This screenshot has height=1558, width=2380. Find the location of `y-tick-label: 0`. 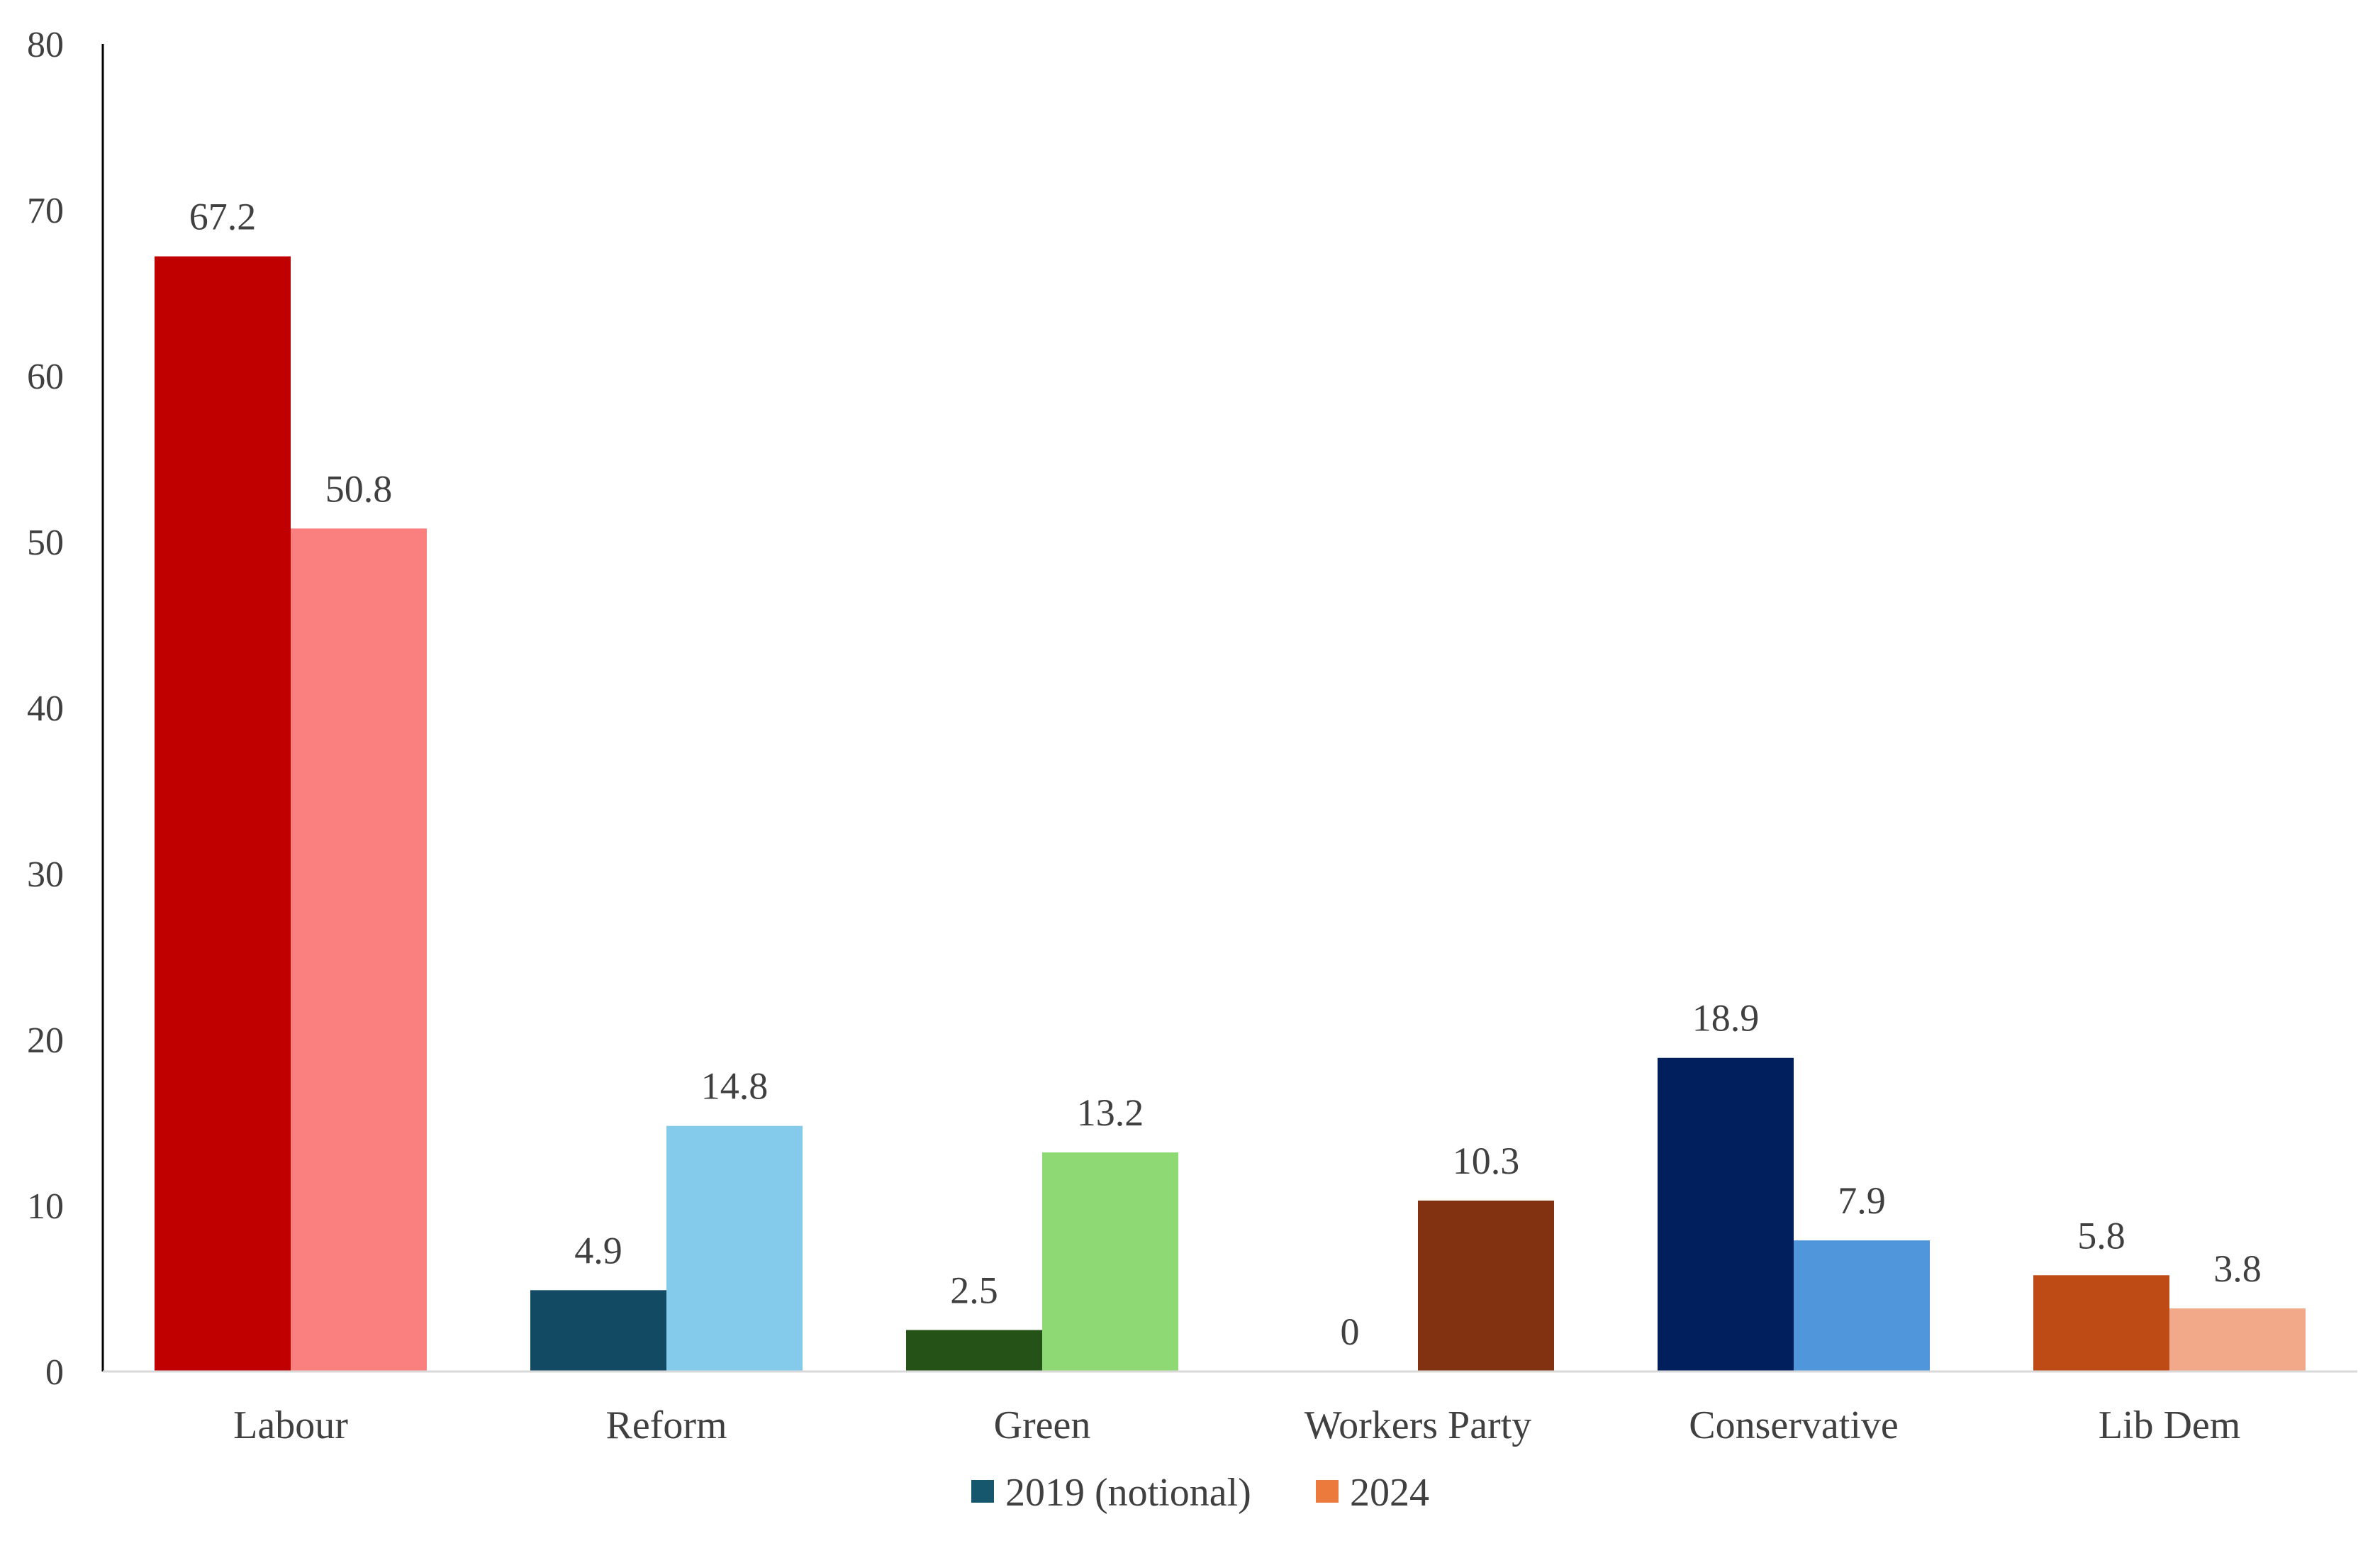

y-tick-label: 0 is located at coordinates (54, 1372).